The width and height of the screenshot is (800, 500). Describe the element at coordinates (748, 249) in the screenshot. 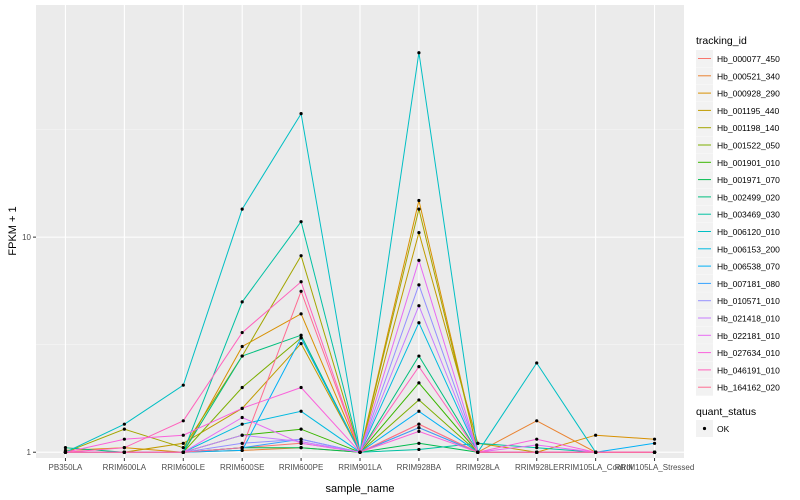

I see `legend-label: Hb_006153_200` at that location.